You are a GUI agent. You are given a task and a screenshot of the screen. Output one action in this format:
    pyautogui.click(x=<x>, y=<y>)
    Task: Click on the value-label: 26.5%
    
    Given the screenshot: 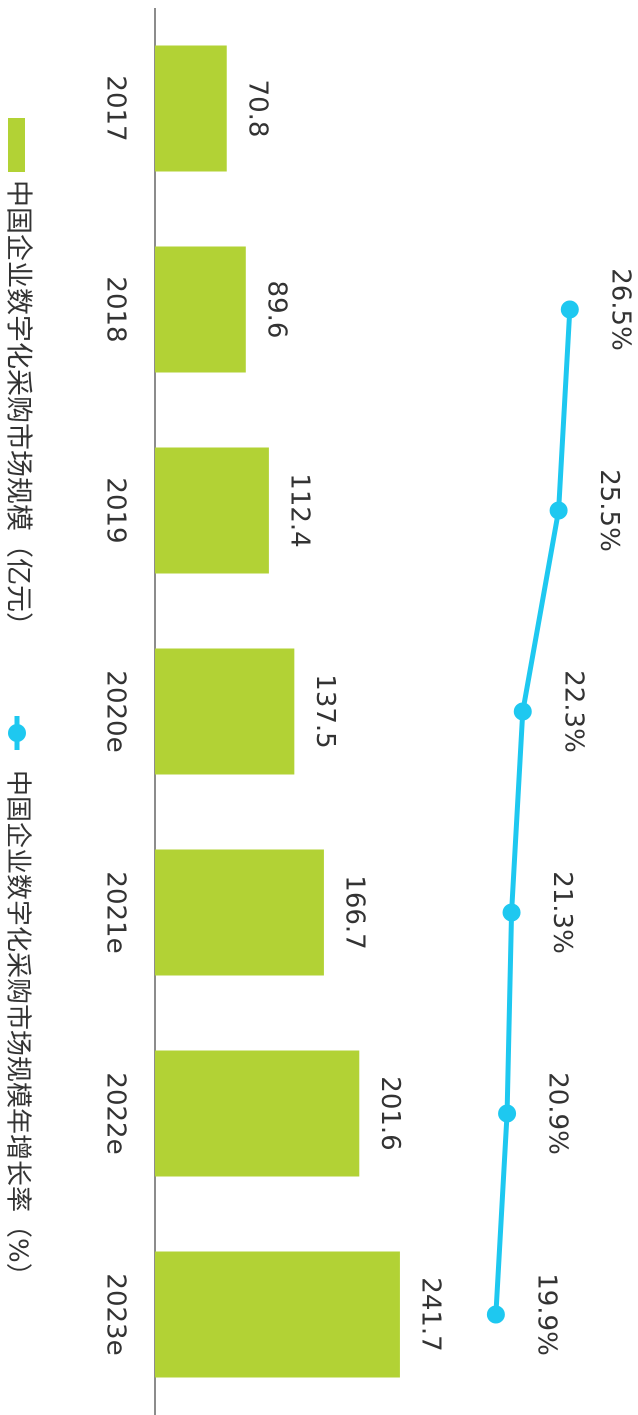 What is the action you would take?
    pyautogui.click(x=620, y=309)
    